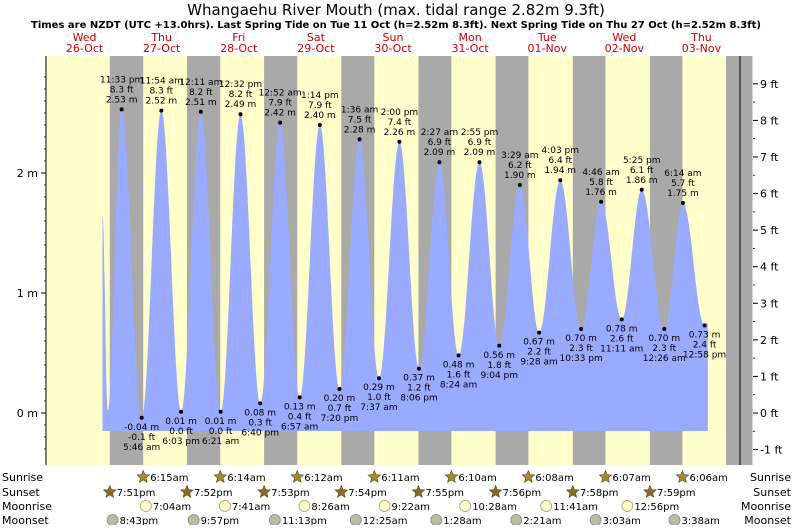  I want to click on sunset-time: 7:53pm, so click(290, 493).